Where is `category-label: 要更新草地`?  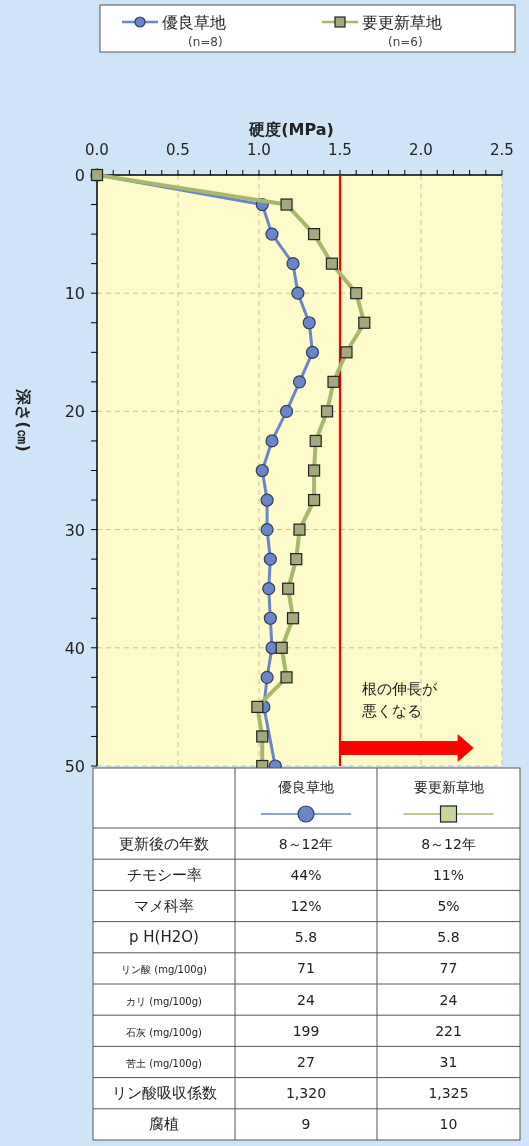 category-label: 要更新草地 is located at coordinates (448, 787).